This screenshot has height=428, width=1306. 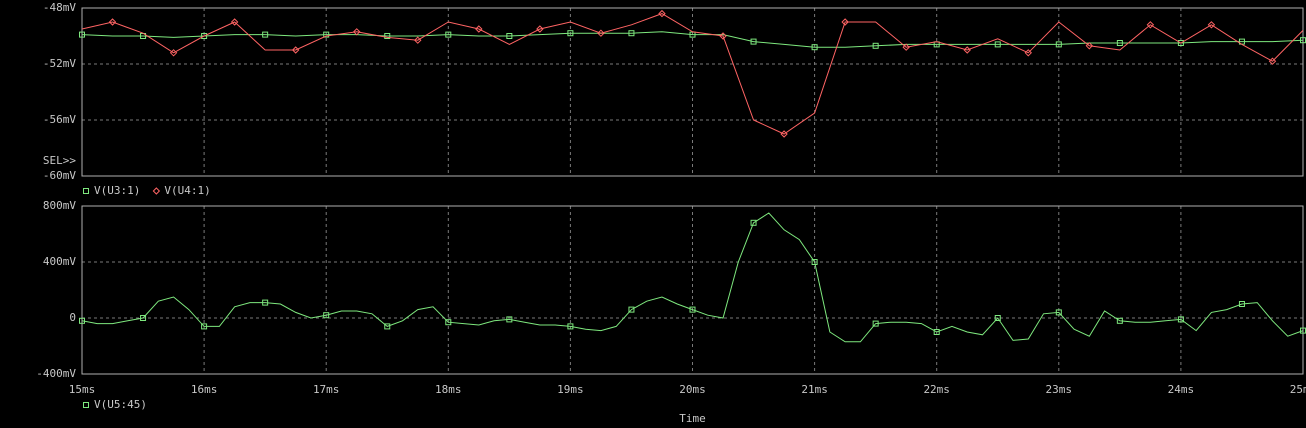 What do you see at coordinates (326, 389) in the screenshot?
I see `x-tick-label: 17ms` at bounding box center [326, 389].